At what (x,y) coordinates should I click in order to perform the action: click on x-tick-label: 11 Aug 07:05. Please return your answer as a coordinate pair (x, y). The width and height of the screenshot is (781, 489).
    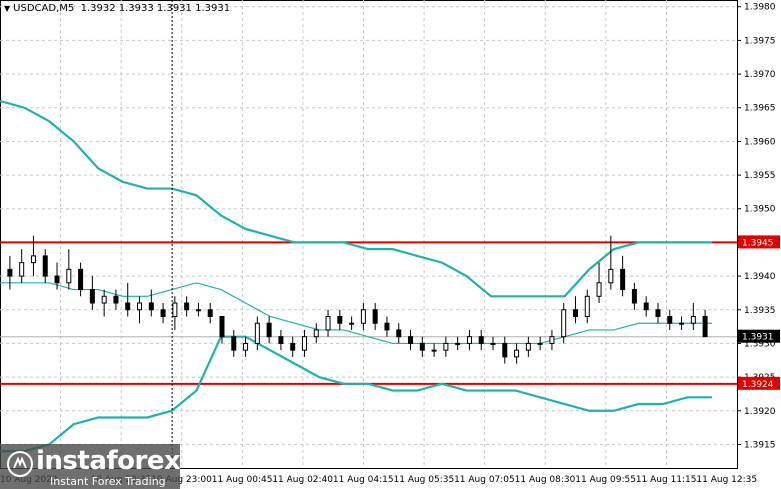
    Looking at the image, I should click on (484, 480).